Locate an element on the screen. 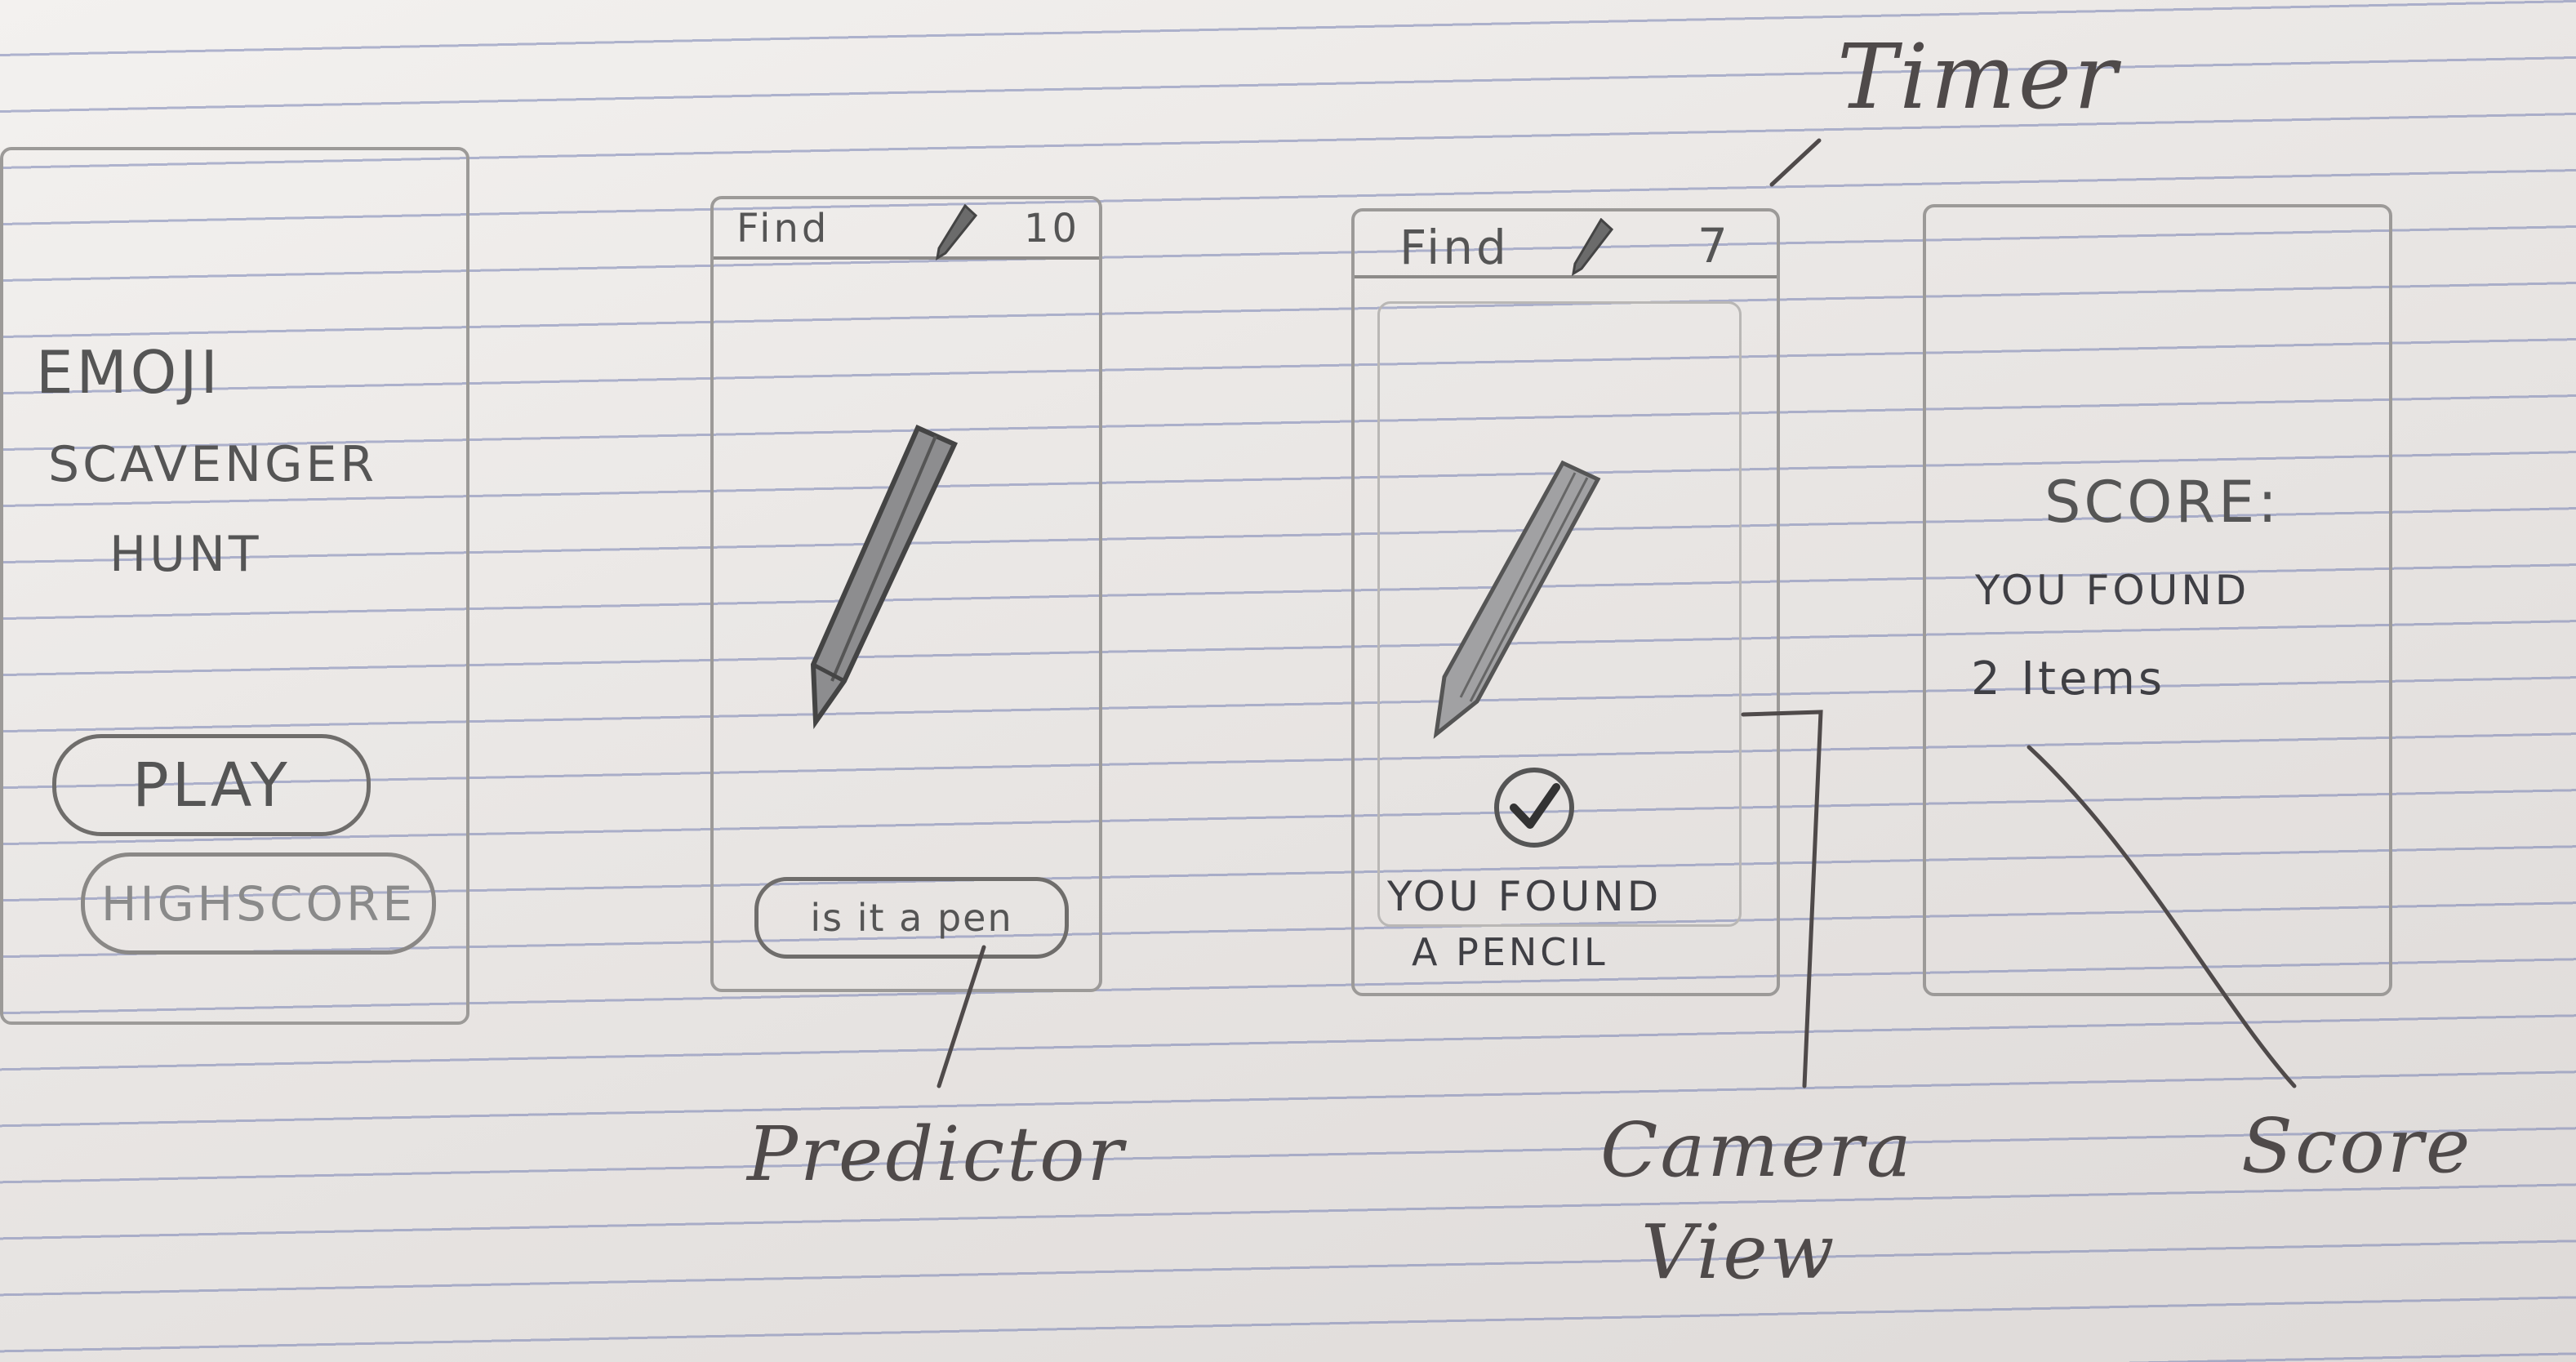  found-message-line-1: YOU FOUND is located at coordinates (1524, 896).